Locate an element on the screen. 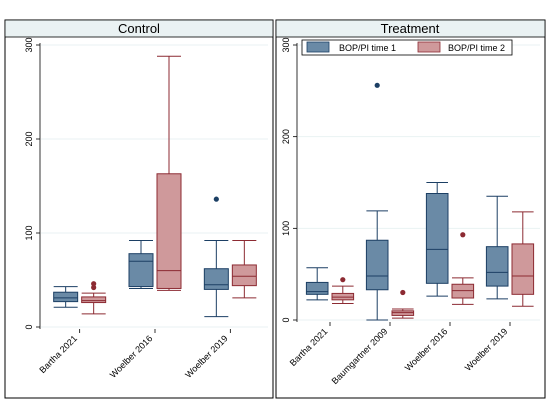 This screenshot has height=402, width=550. treatment-y-tick-label: 100 is located at coordinates (286, 228).